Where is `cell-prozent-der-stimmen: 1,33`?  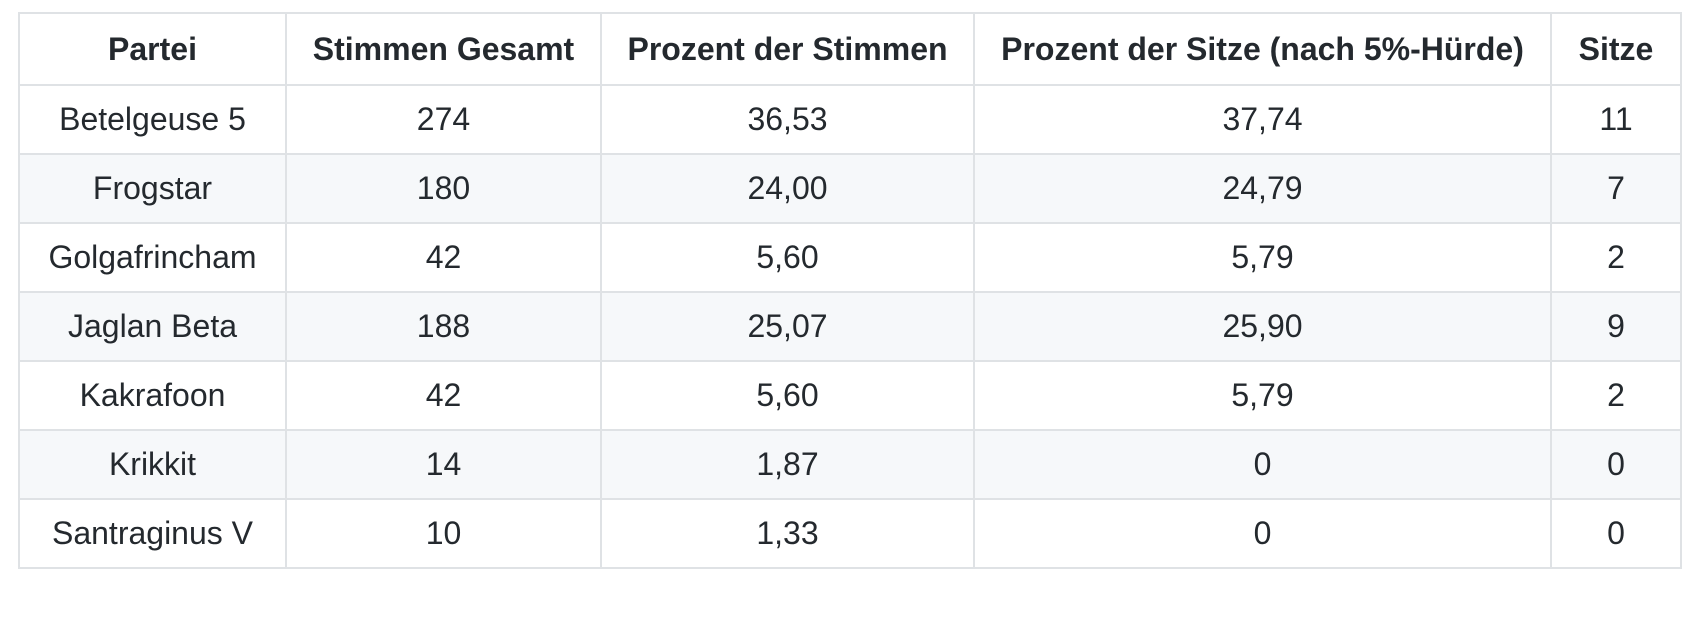 cell-prozent-der-stimmen: 1,33 is located at coordinates (787, 533).